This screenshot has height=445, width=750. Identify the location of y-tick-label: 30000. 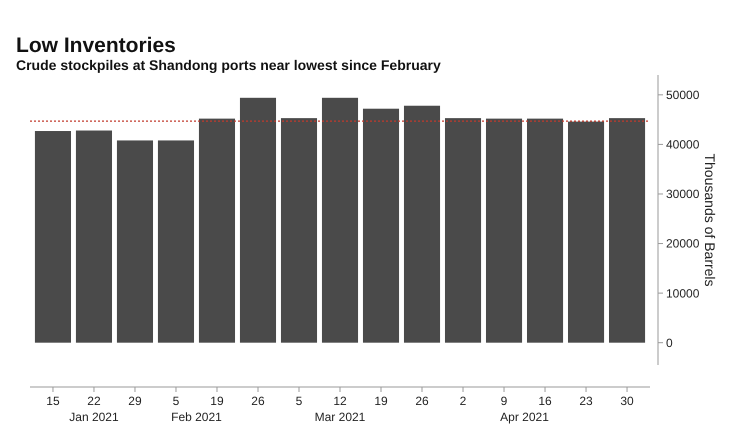
(683, 194).